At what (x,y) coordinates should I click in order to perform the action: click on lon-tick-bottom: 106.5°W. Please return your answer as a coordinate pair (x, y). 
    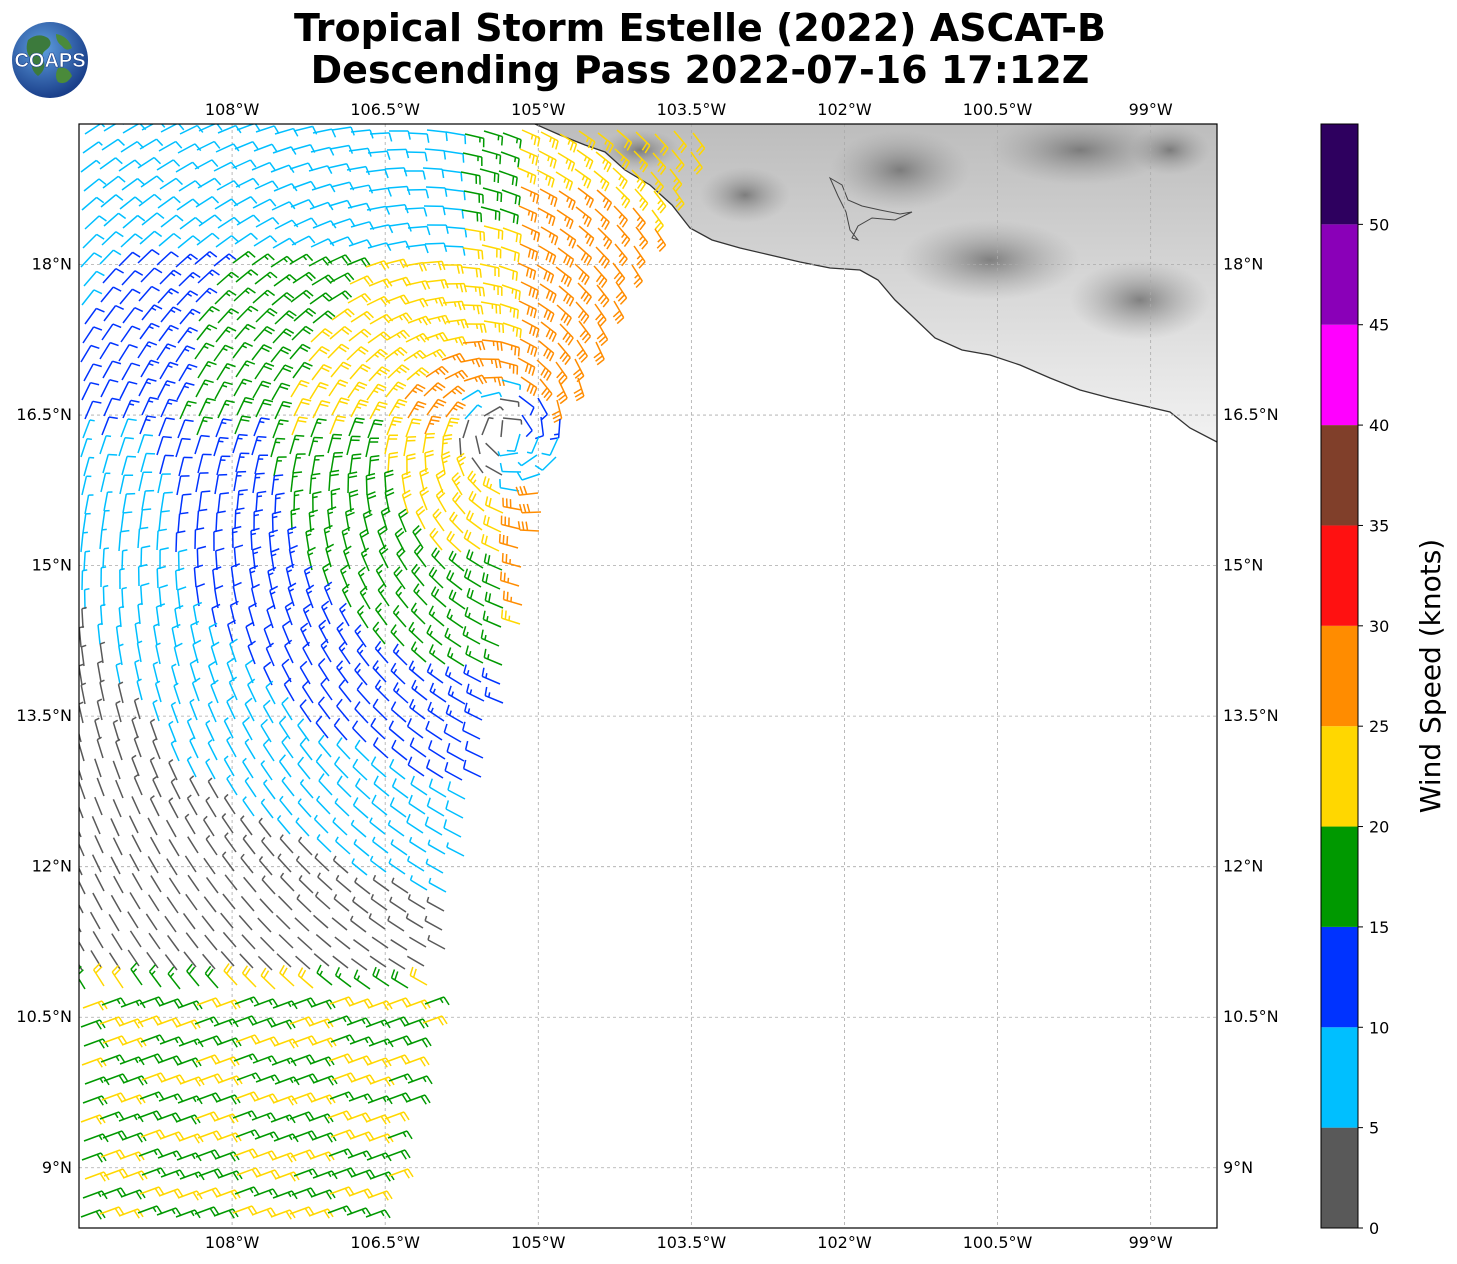
    Looking at the image, I should click on (385, 1242).